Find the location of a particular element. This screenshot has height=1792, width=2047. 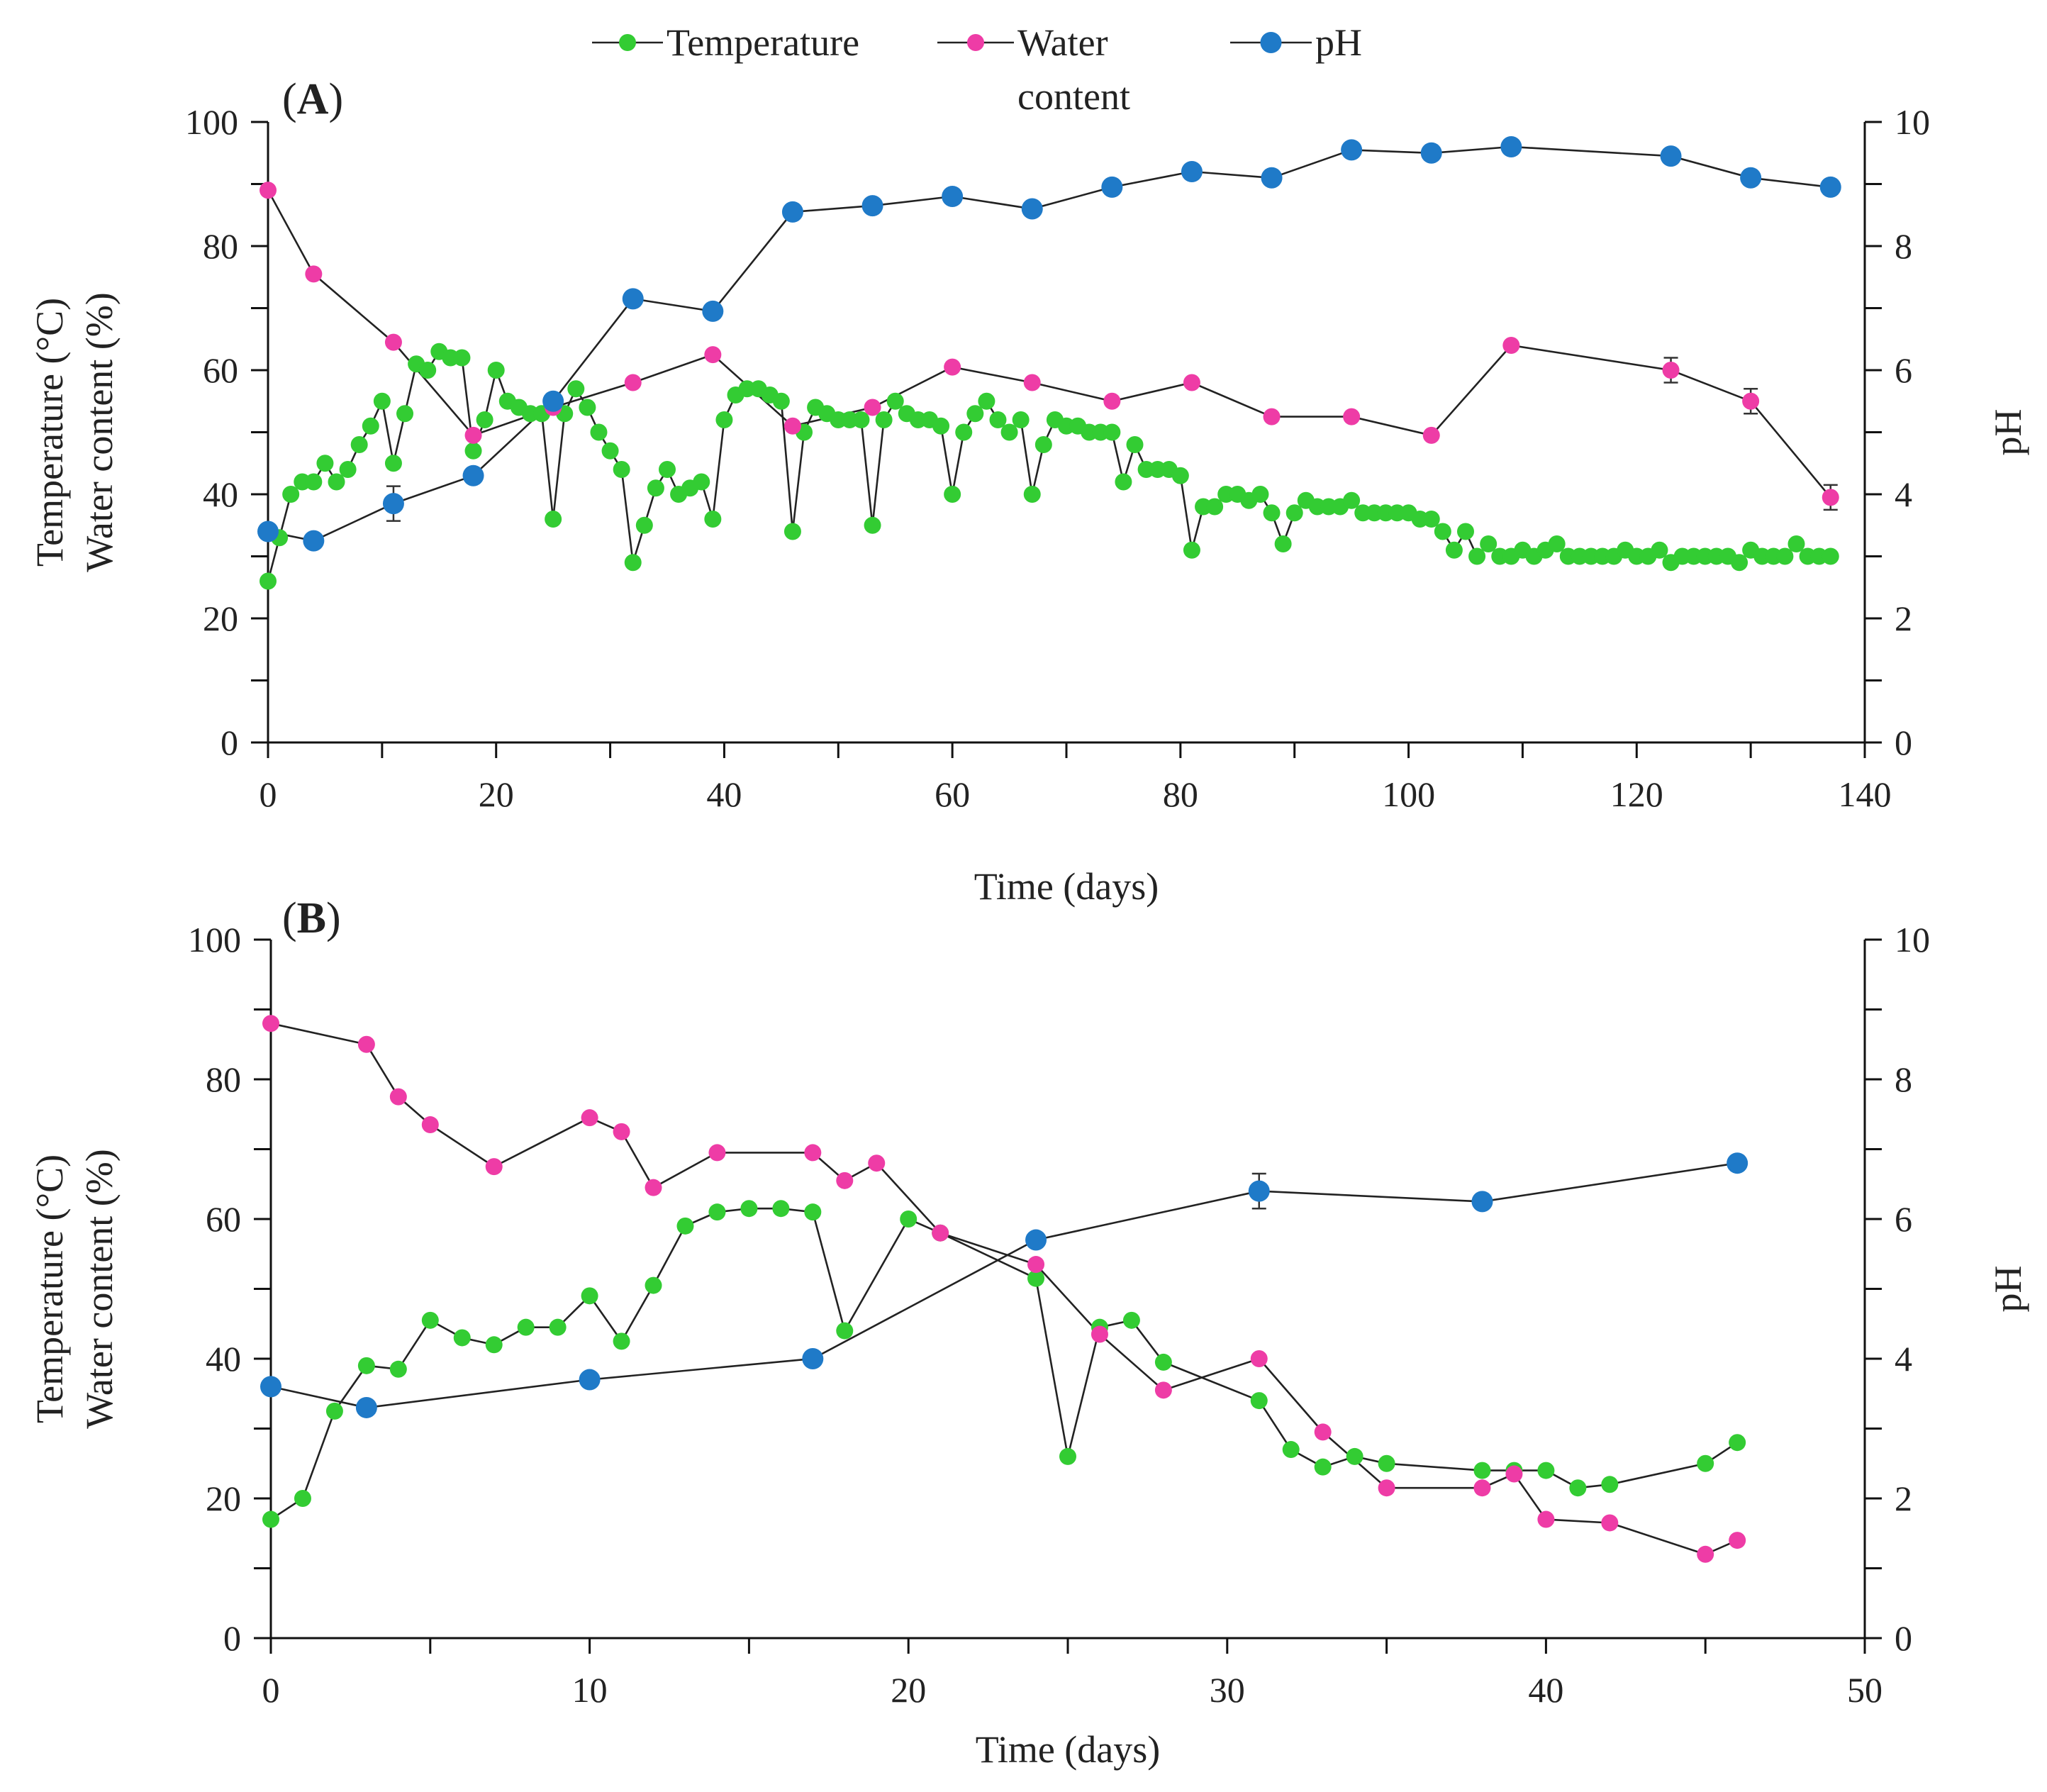

panel-a-x-tick-label: 20 is located at coordinates (496, 794).